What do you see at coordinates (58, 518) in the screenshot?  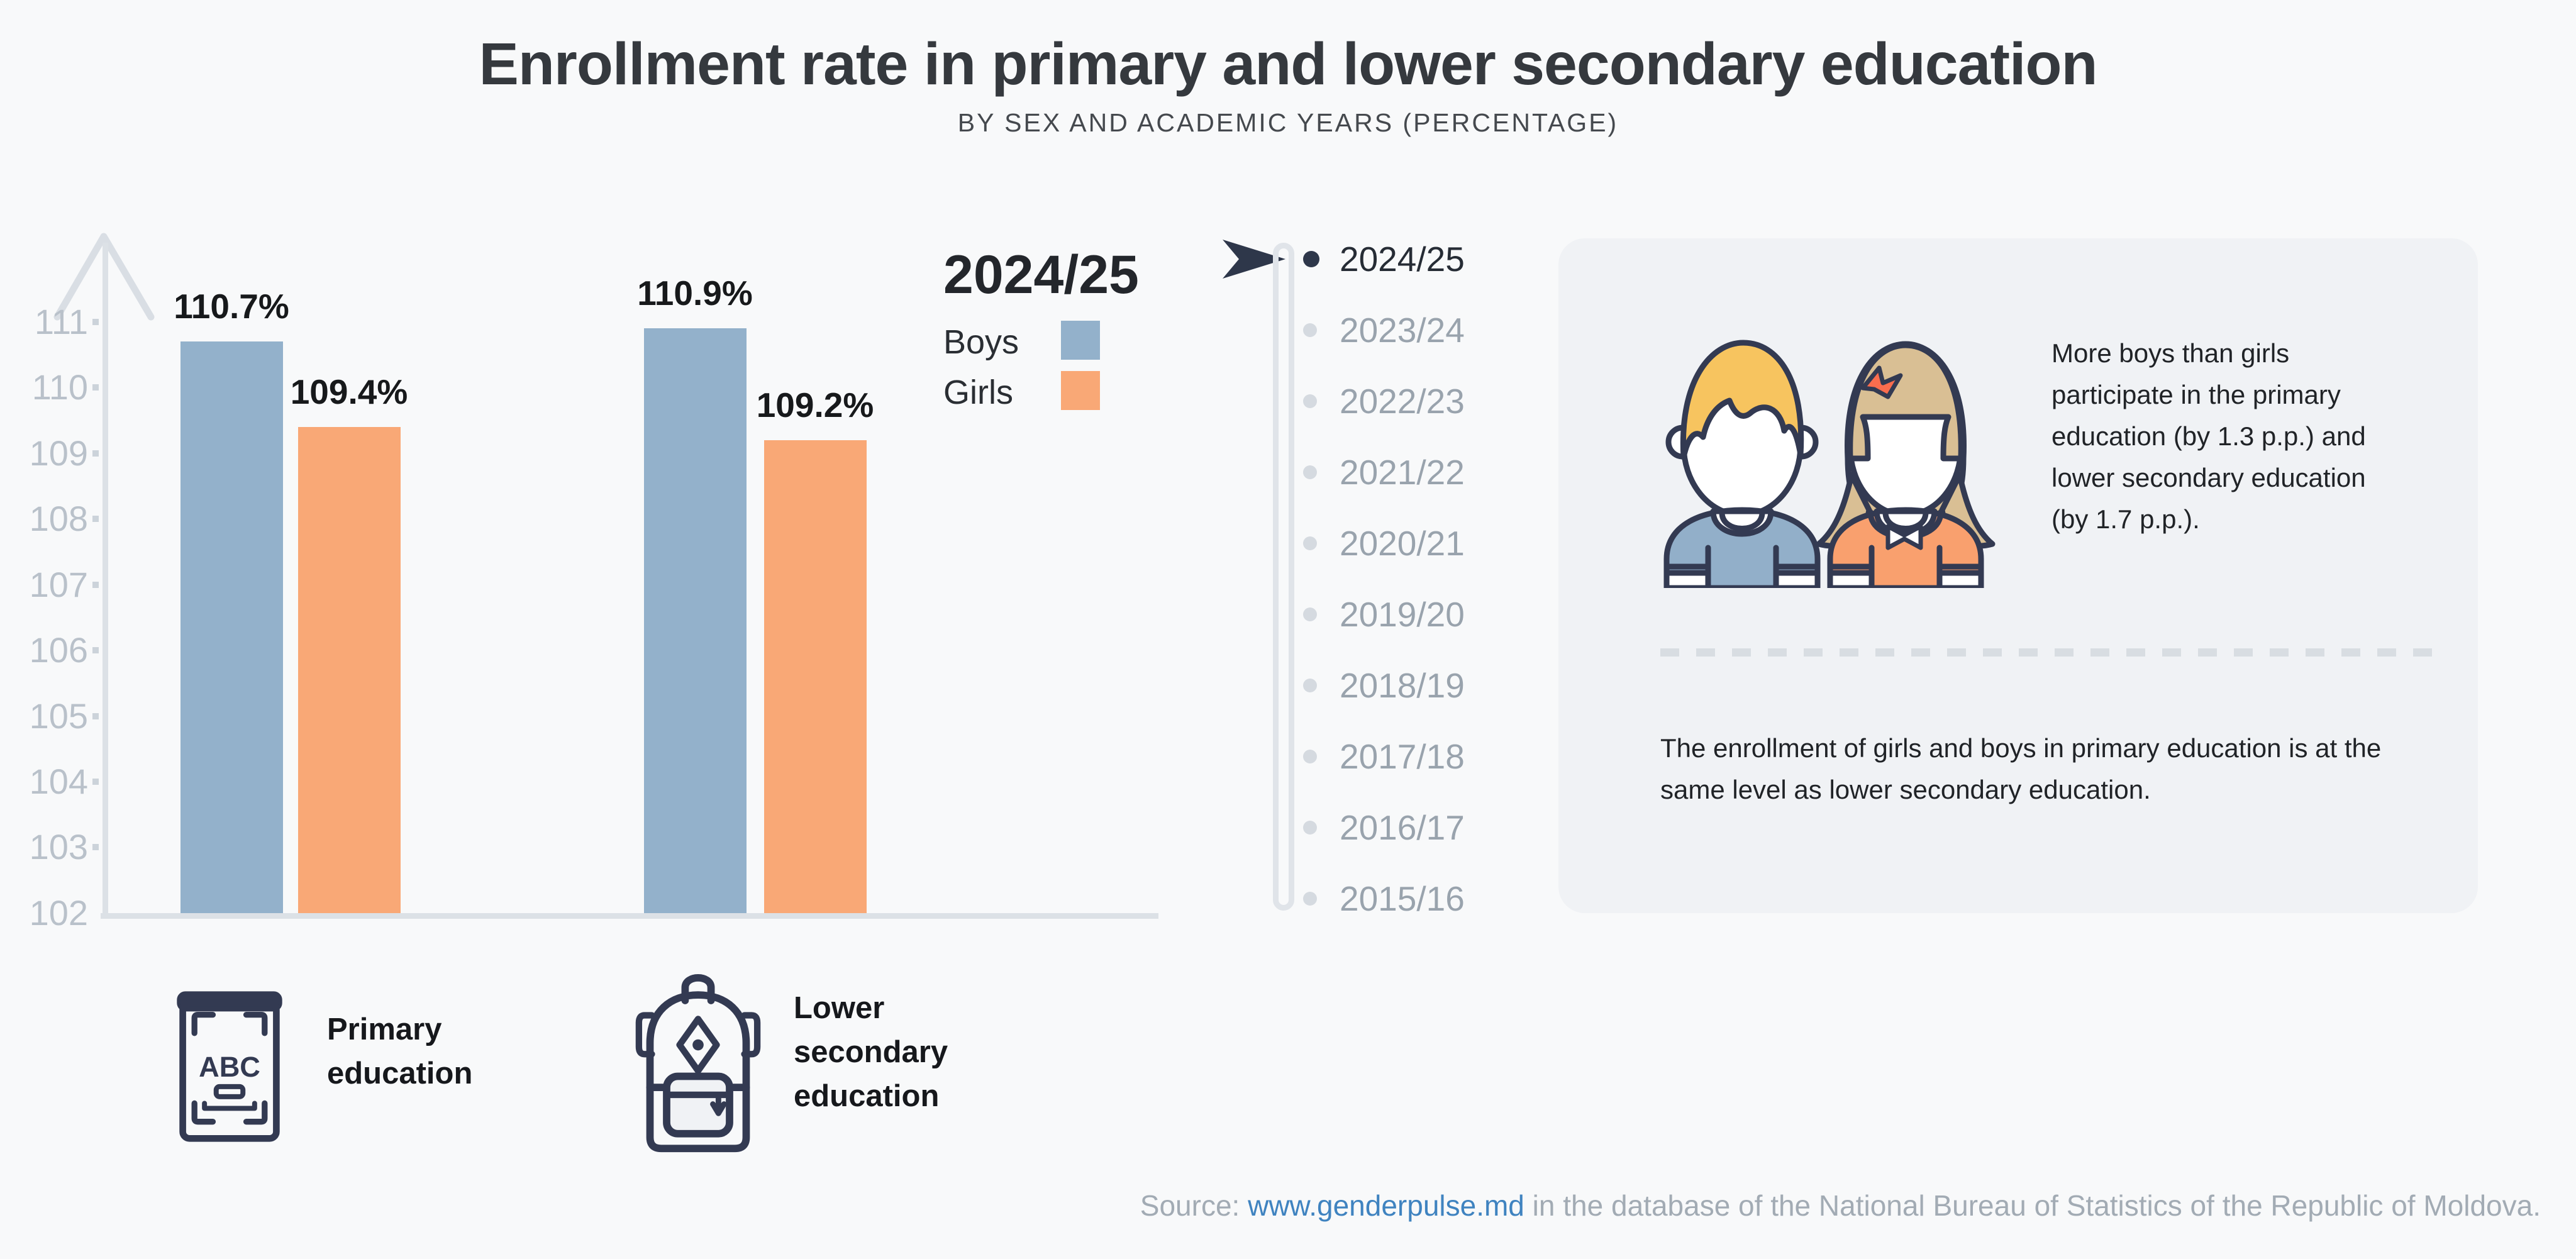 I see `y-tick-label: 108` at bounding box center [58, 518].